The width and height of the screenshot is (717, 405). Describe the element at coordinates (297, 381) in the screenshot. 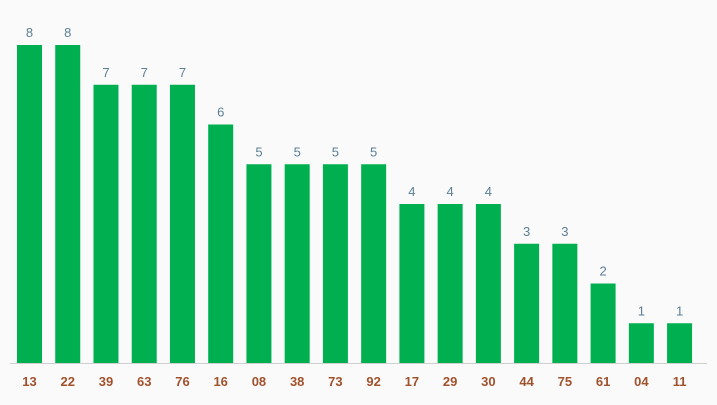

I see `x-tick-label: 38` at that location.